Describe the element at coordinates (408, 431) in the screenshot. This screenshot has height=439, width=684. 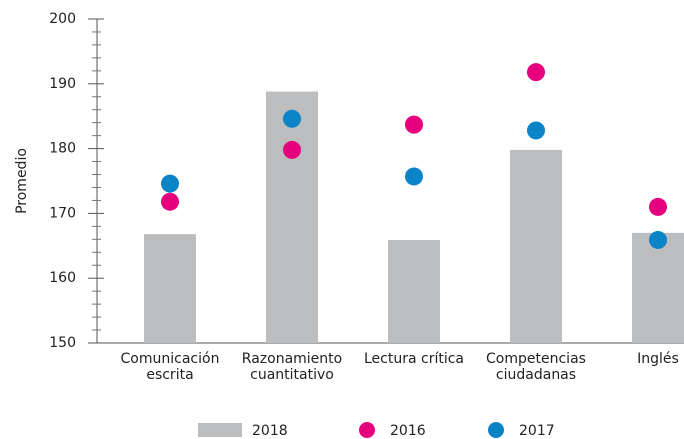
I see `legend-label: 2016` at that location.